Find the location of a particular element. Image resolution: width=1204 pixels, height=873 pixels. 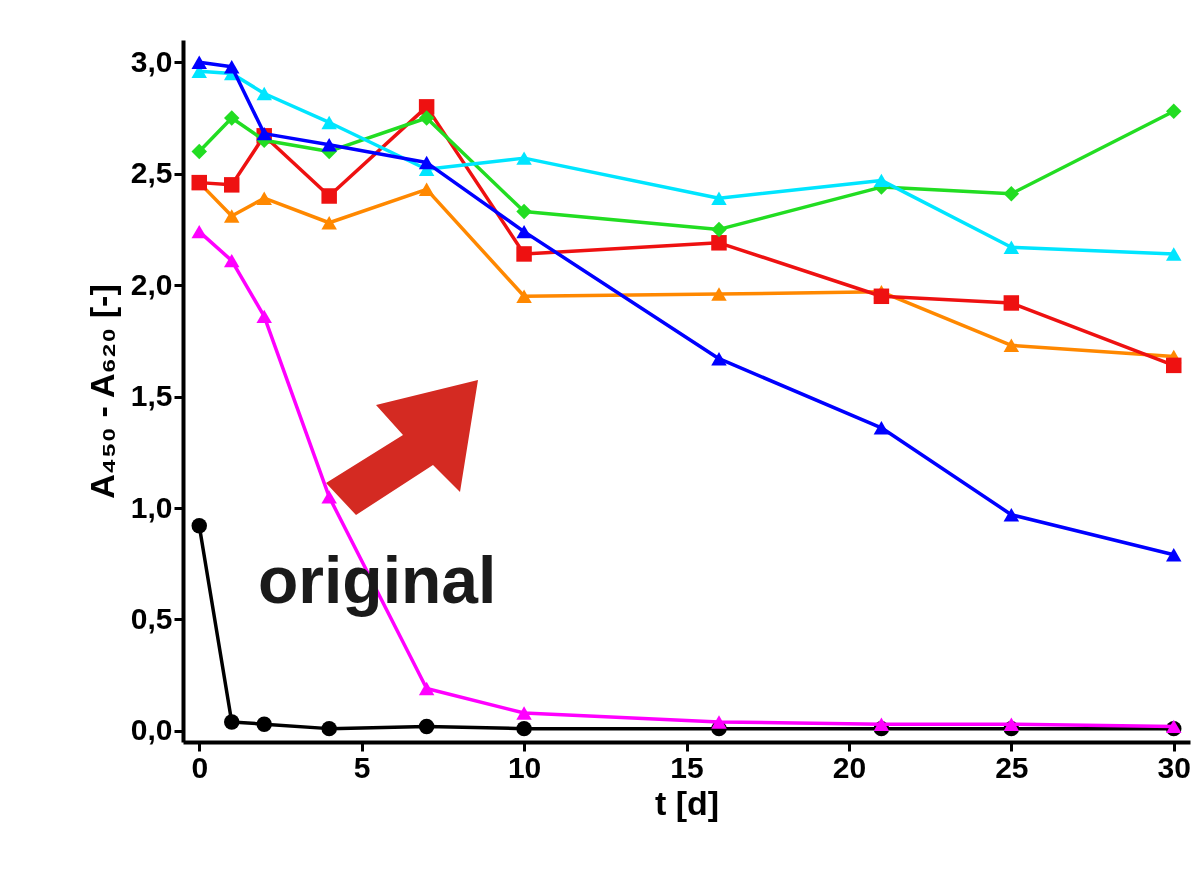

y-tick-label: 3,0 is located at coordinates (151, 61).